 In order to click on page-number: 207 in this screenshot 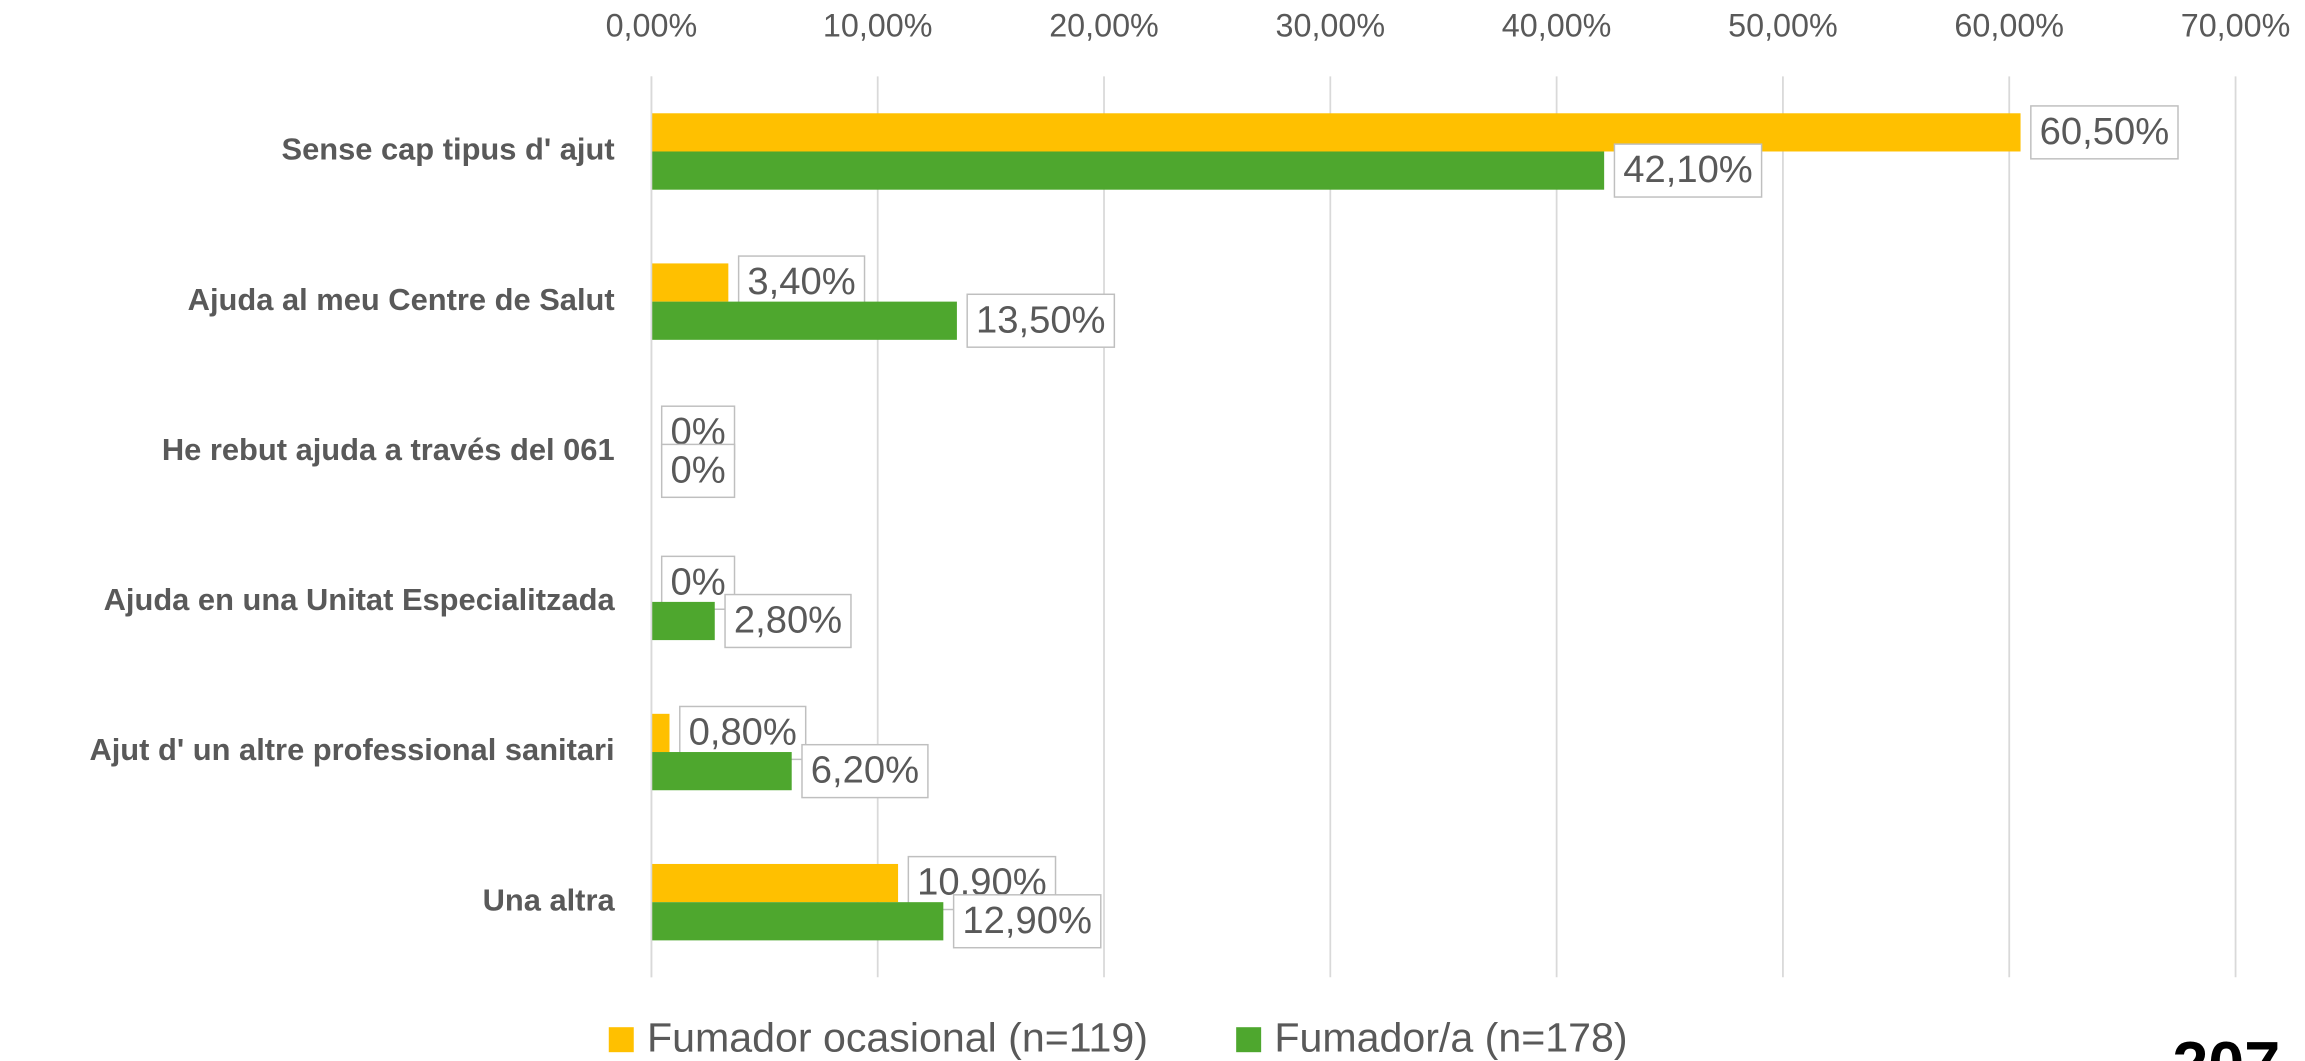, I will do `click(2226, 1044)`.